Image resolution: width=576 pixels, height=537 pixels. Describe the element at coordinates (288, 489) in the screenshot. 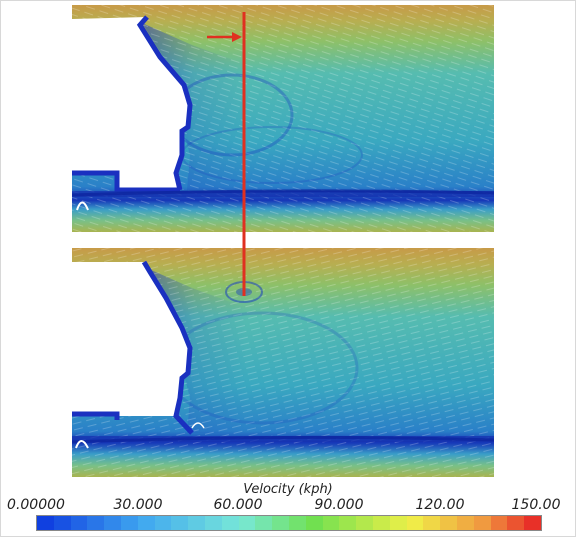

I see `colorbar-title: Velocity (kph)` at that location.